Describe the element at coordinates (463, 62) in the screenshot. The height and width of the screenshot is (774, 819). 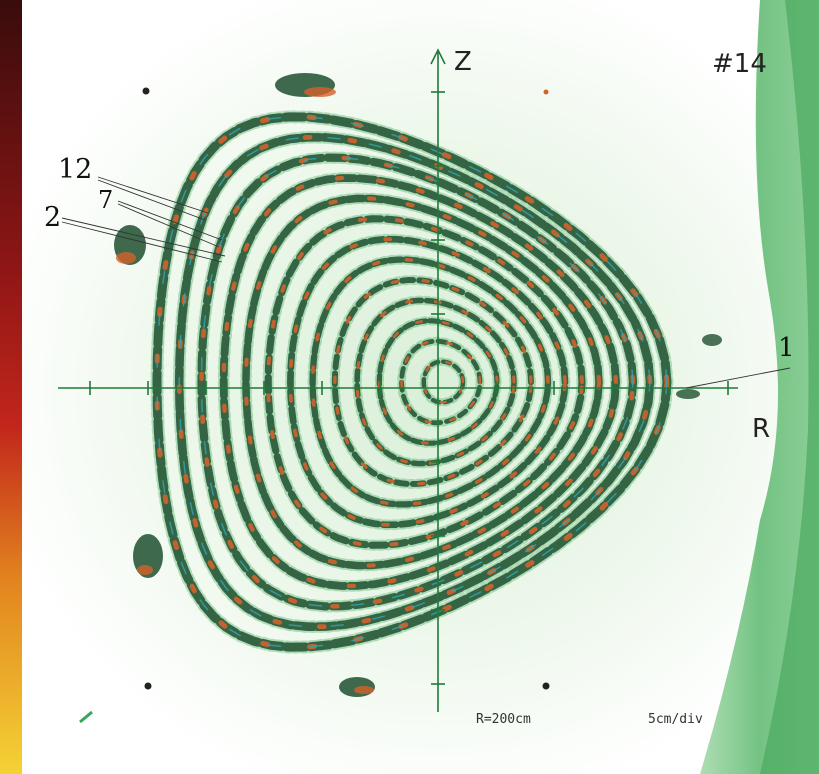
I see `z-axis-label: Z` at that location.